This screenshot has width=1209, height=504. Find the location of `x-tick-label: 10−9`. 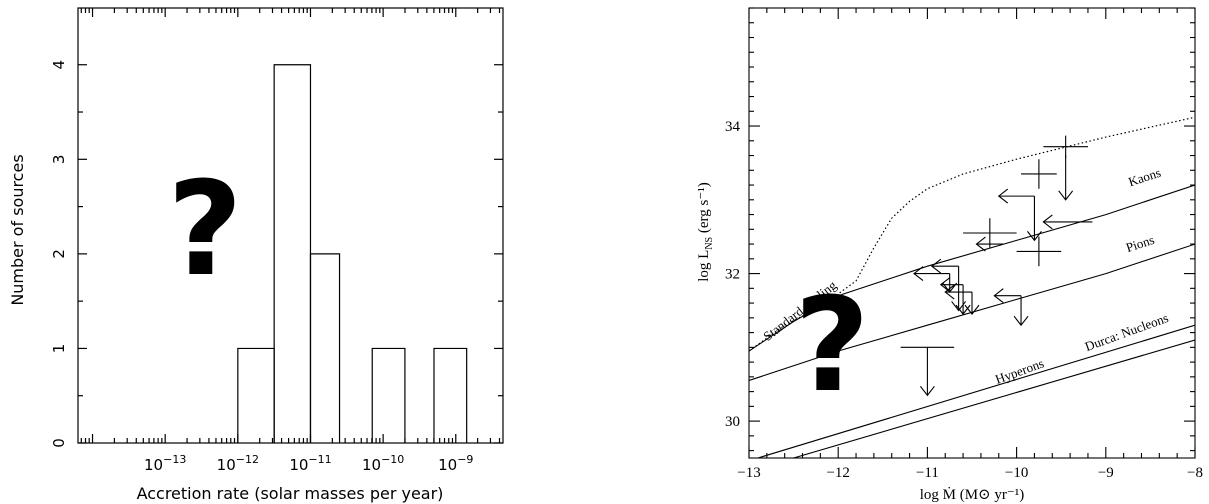

x-tick-label: 10−9 is located at coordinates (455, 463).